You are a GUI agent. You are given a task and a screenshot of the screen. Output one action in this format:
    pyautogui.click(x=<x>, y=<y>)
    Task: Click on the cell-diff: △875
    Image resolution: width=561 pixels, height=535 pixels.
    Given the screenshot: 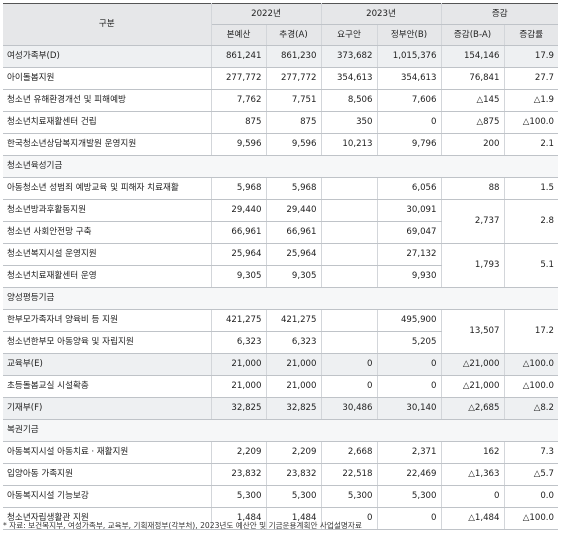 What is the action you would take?
    pyautogui.click(x=472, y=122)
    